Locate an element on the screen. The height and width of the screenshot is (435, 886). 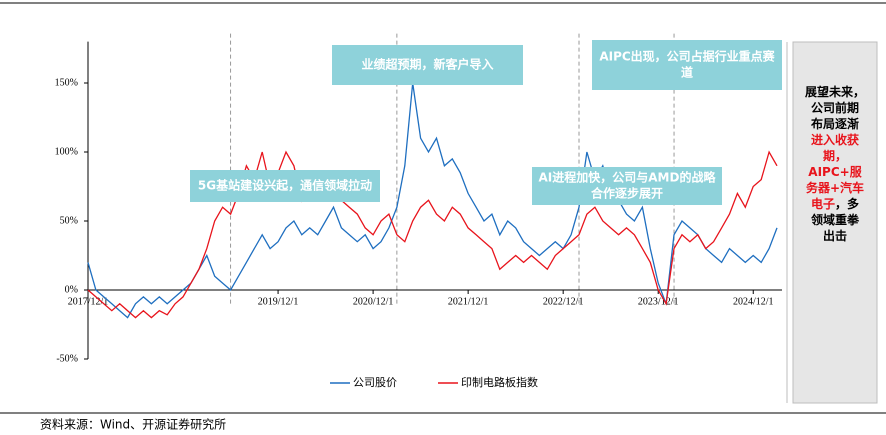
note-segment: 务器+汽车 is located at coordinates (835, 187).